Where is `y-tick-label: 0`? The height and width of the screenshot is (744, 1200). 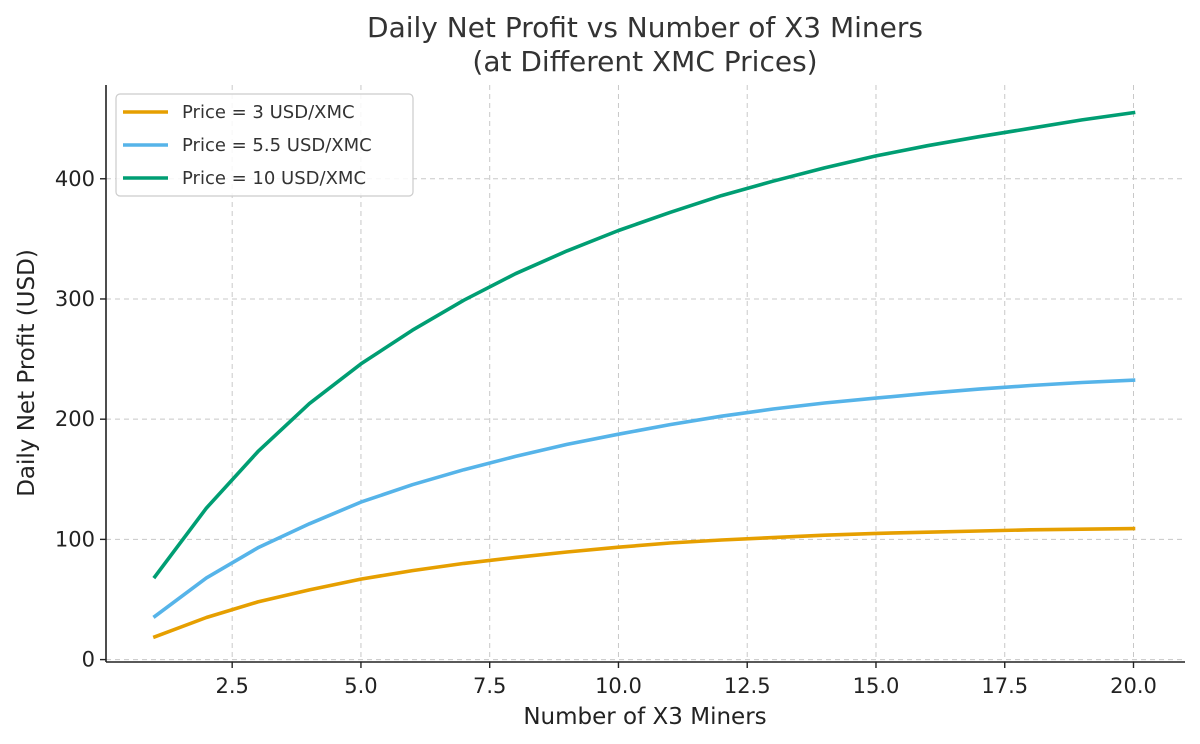 y-tick-label: 0 is located at coordinates (88, 660).